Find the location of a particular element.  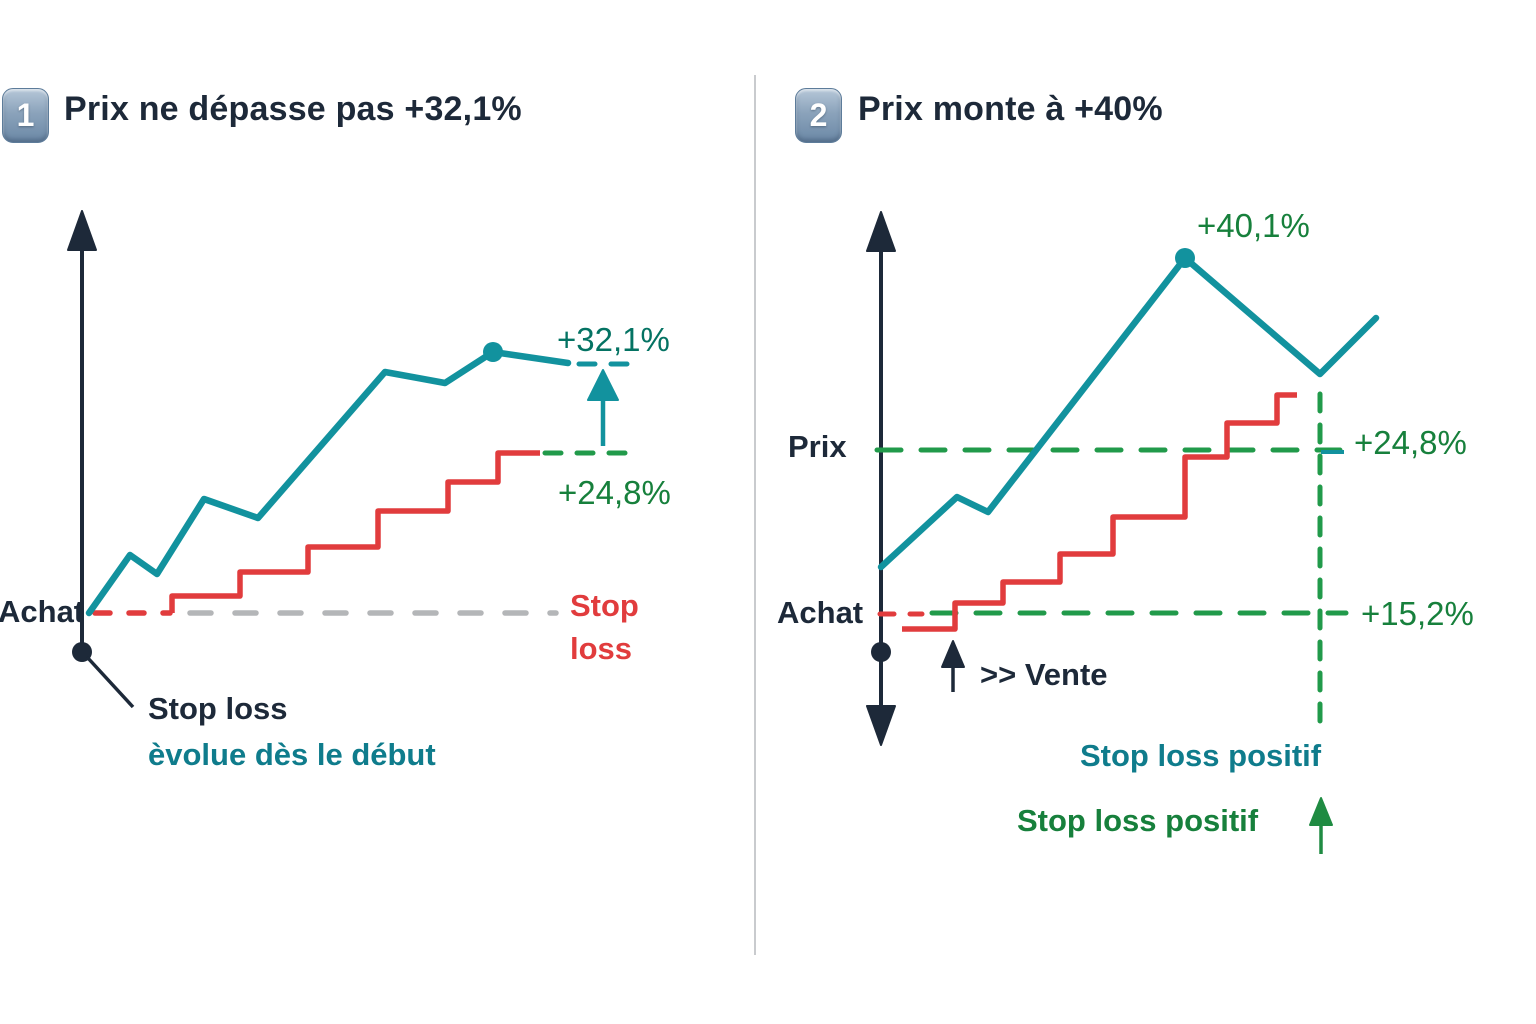

panel2-title: Prix monte à +40% is located at coordinates (1010, 109).